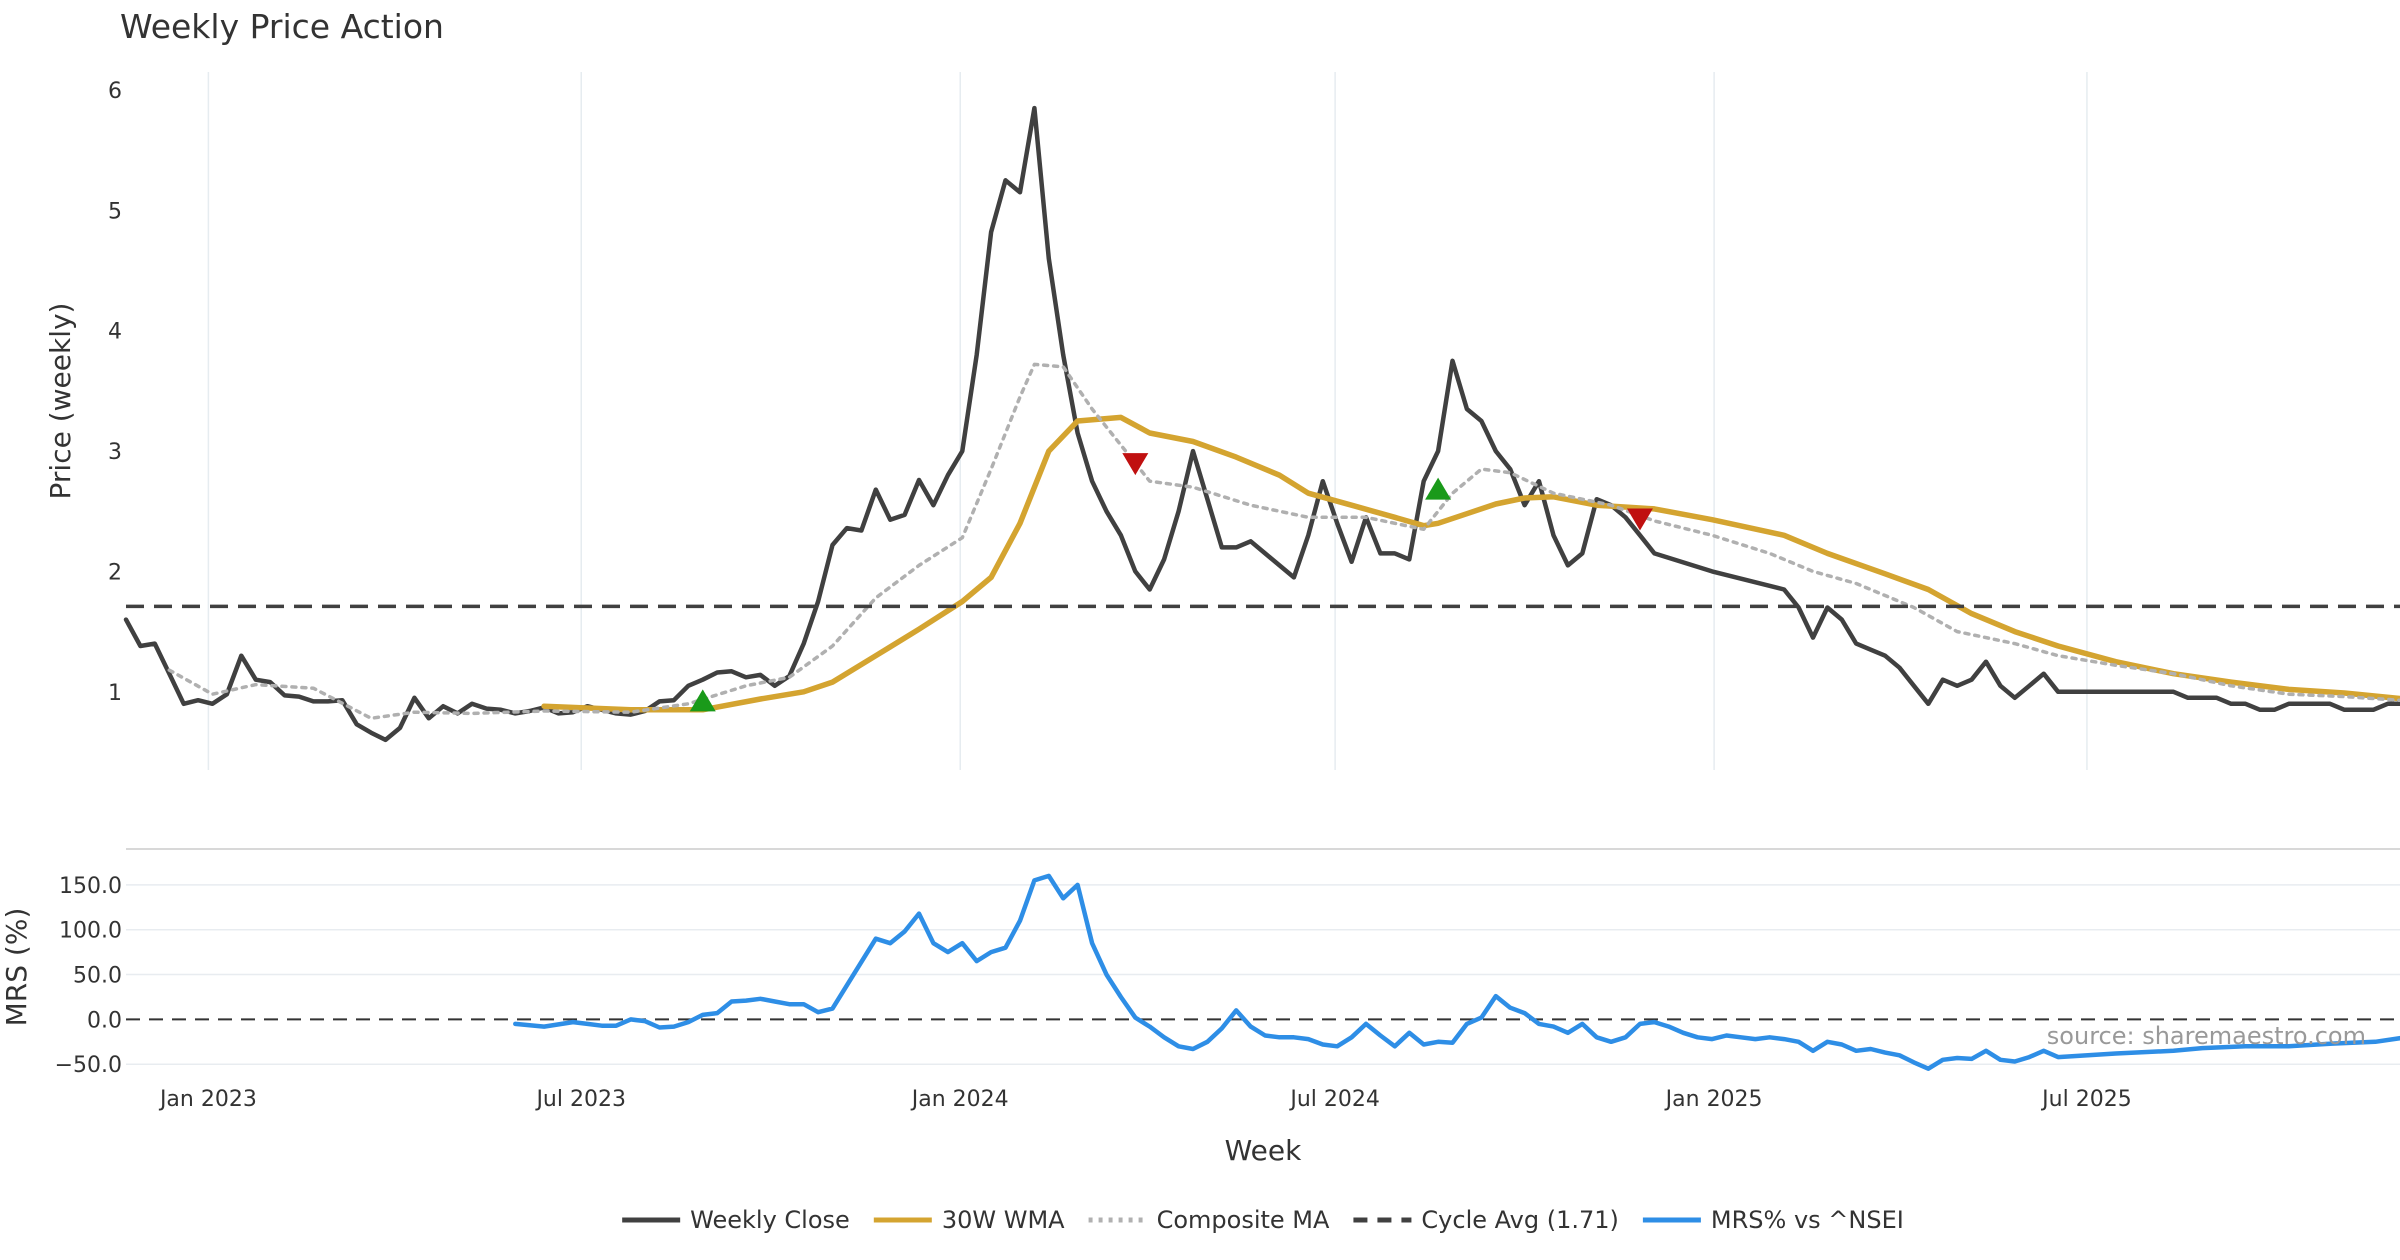 This screenshot has height=1260, width=2400. I want to click on legend-label: 30W WMA, so click(1003, 1220).